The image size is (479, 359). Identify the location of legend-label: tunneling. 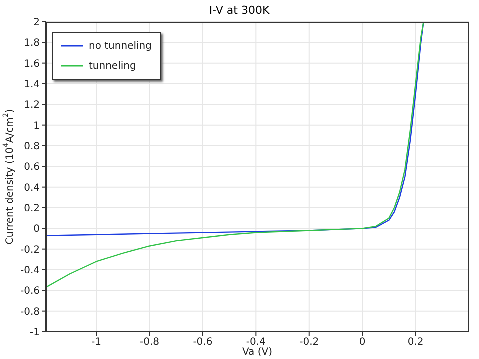
(112, 66).